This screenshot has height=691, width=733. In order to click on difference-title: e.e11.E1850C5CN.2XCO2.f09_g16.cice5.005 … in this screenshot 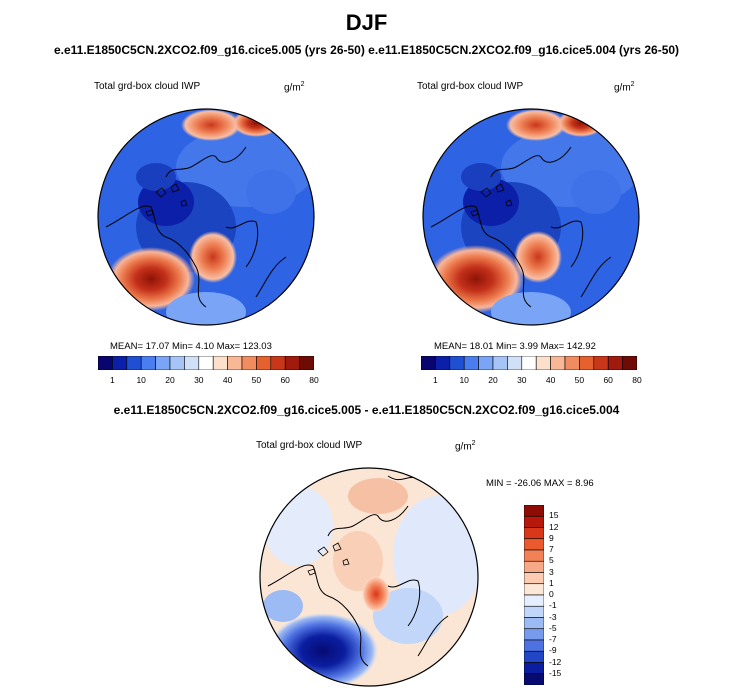, I will do `click(366, 410)`.